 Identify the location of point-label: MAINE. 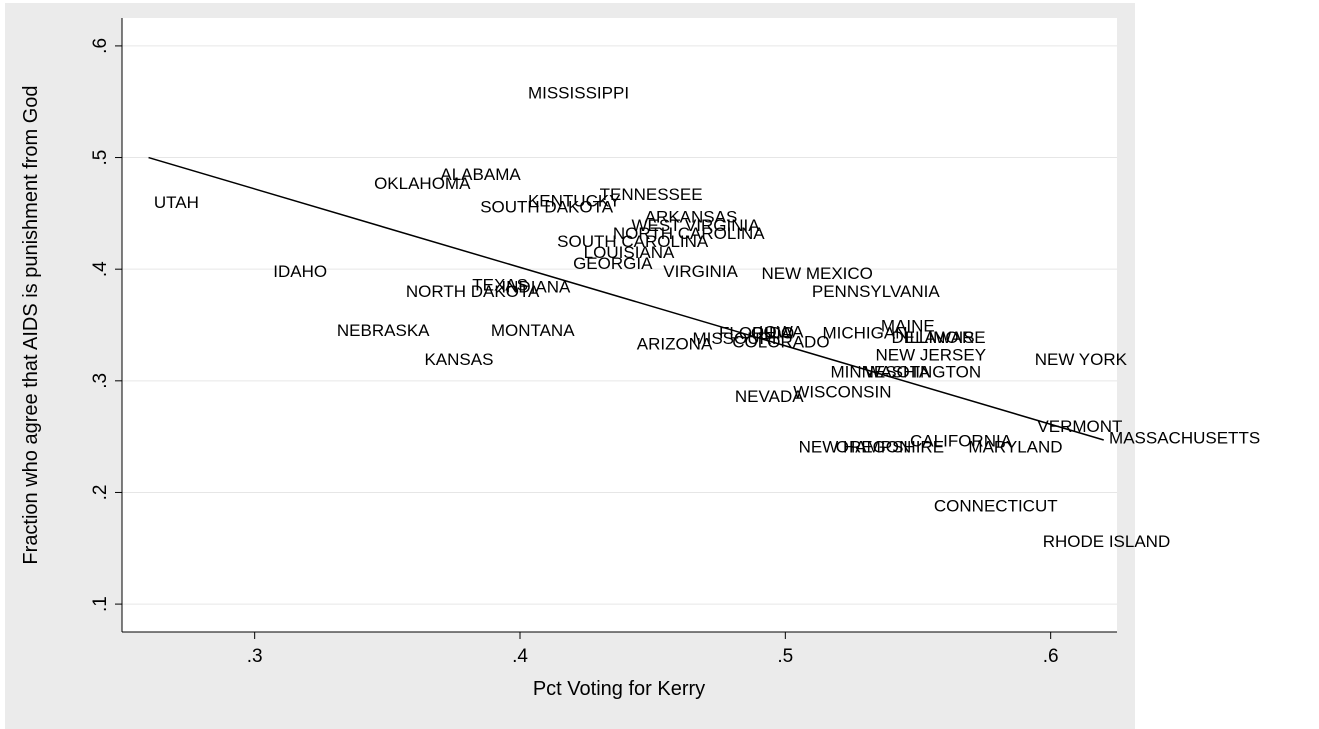
(908, 326).